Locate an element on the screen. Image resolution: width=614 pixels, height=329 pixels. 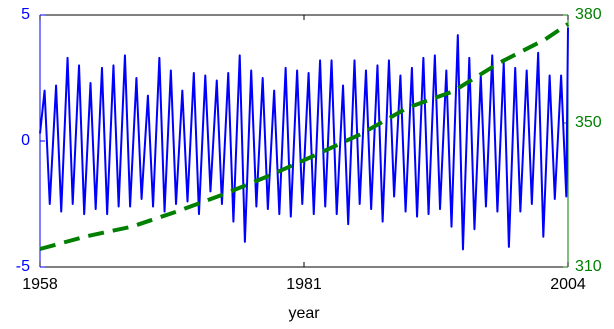
x-axis-label: year is located at coordinates (304, 313).